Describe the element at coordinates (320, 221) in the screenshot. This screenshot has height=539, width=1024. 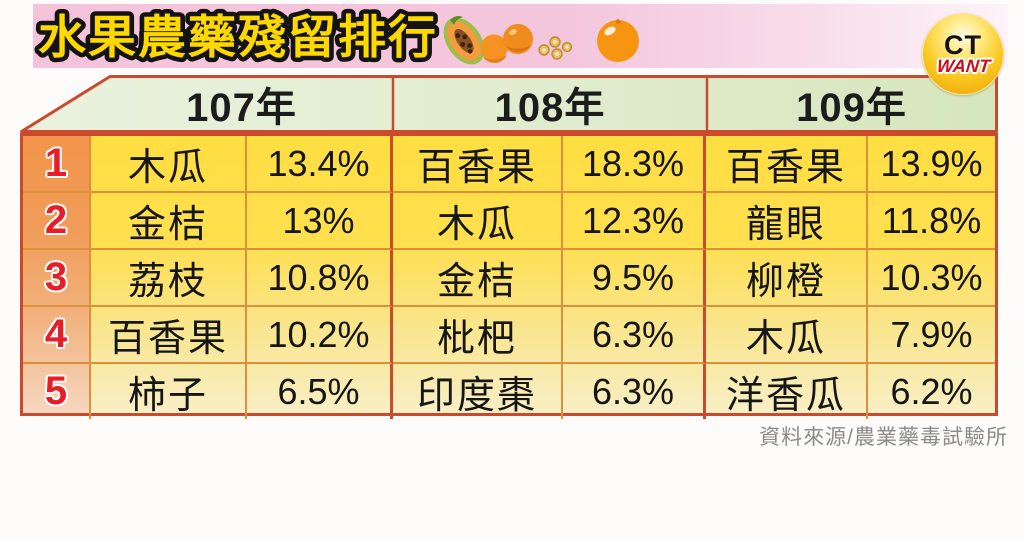
I see `pct-cell: 13%` at that location.